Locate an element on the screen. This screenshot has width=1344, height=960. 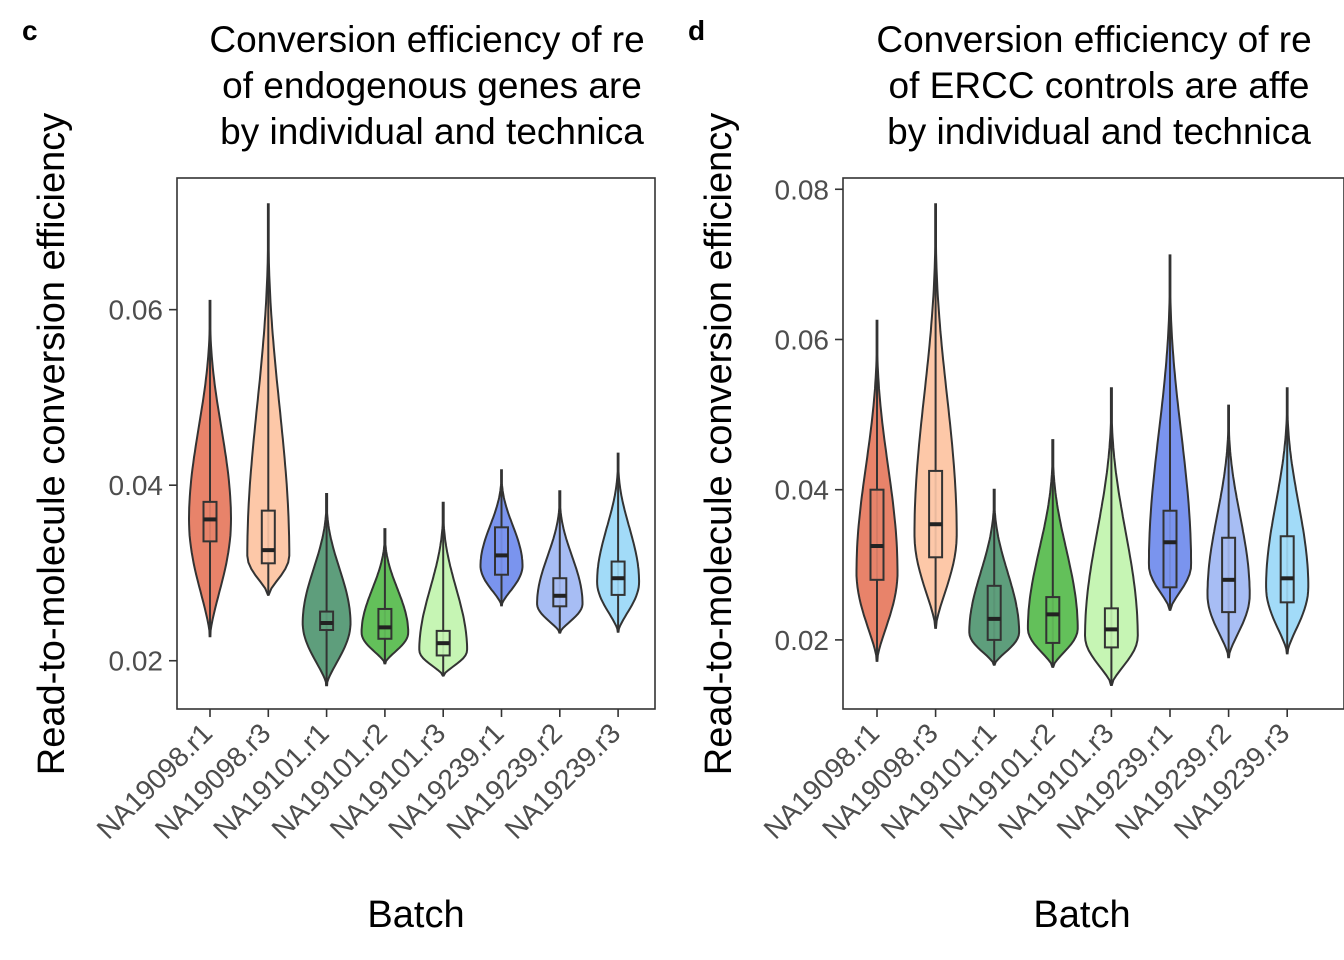
panel-letter-d: d is located at coordinates (696, 30).